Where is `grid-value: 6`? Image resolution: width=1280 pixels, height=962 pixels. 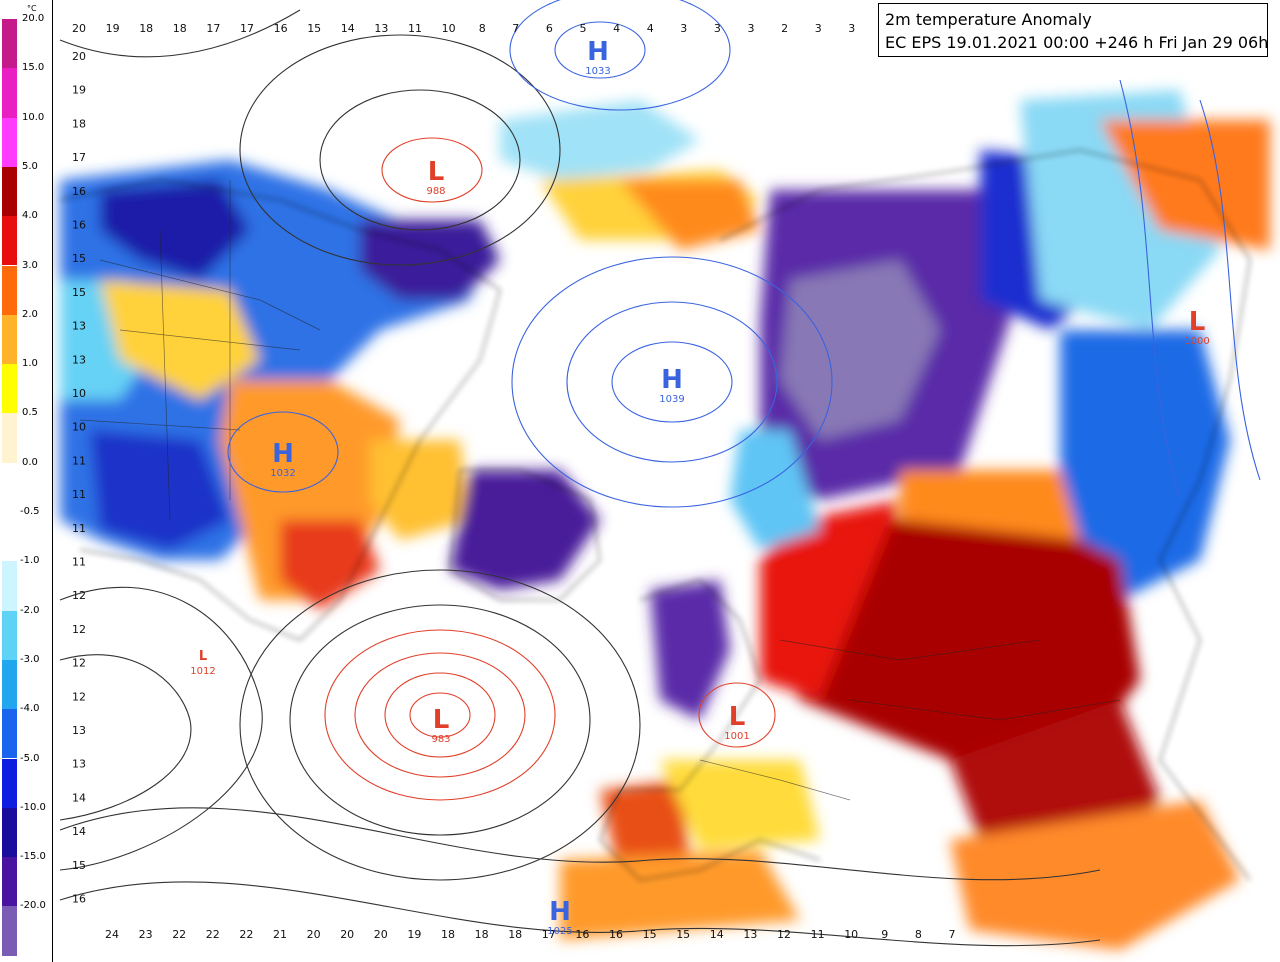
grid-value: 6 is located at coordinates (549, 28).